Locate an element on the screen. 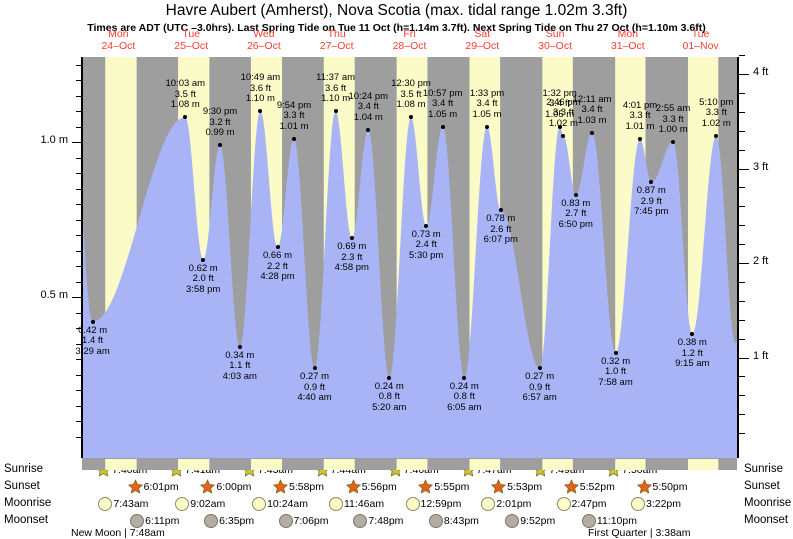 This screenshot has width=793, height=539. moonset-time: 6:11pm is located at coordinates (162, 521).